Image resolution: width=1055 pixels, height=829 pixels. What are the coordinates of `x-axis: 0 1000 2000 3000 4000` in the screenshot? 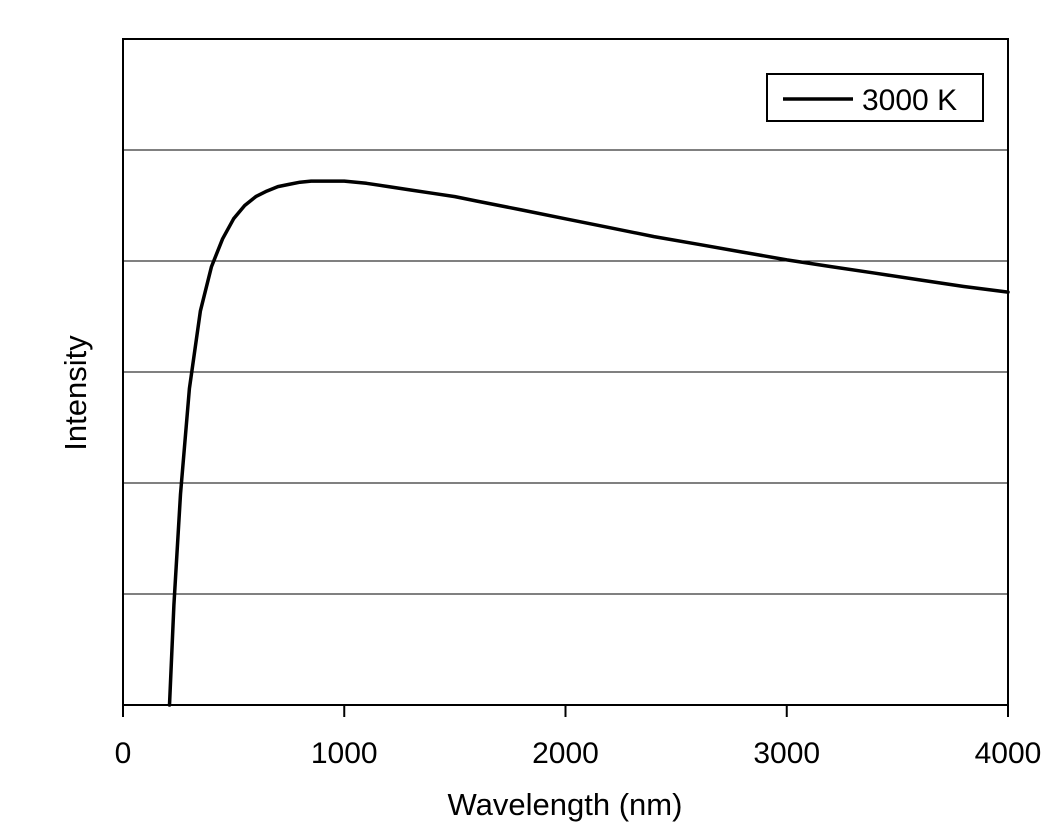 It's located at (578, 737).